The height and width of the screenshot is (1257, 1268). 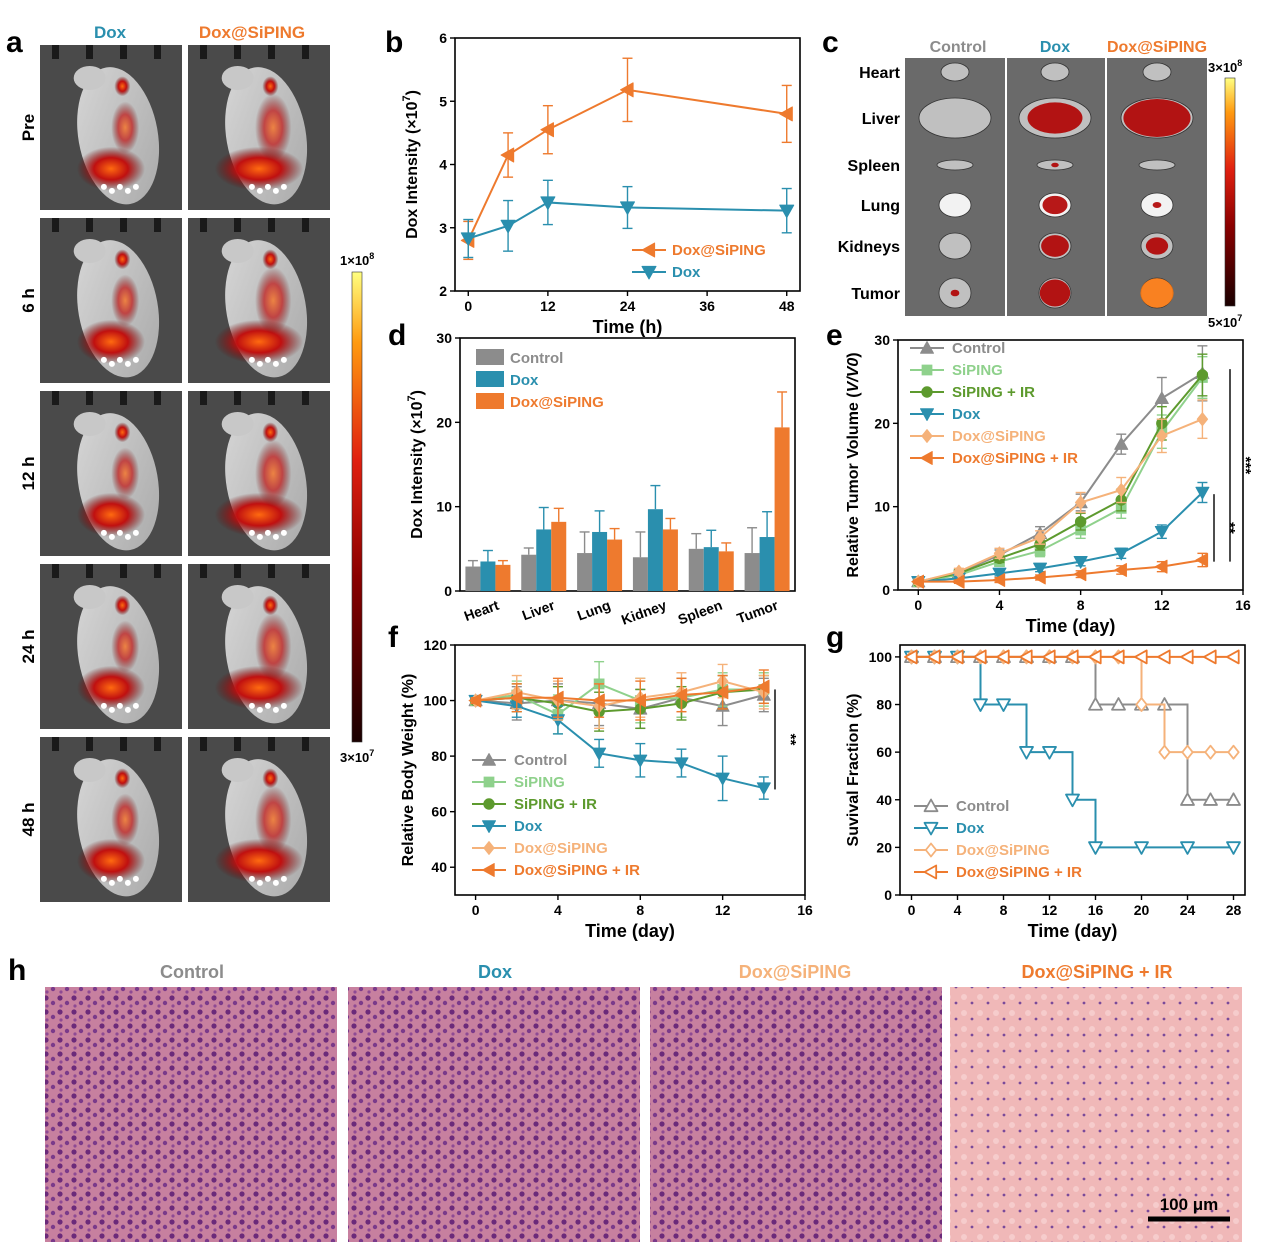 I want to click on panel-h-label-dox: Dox, so click(x=495, y=972).